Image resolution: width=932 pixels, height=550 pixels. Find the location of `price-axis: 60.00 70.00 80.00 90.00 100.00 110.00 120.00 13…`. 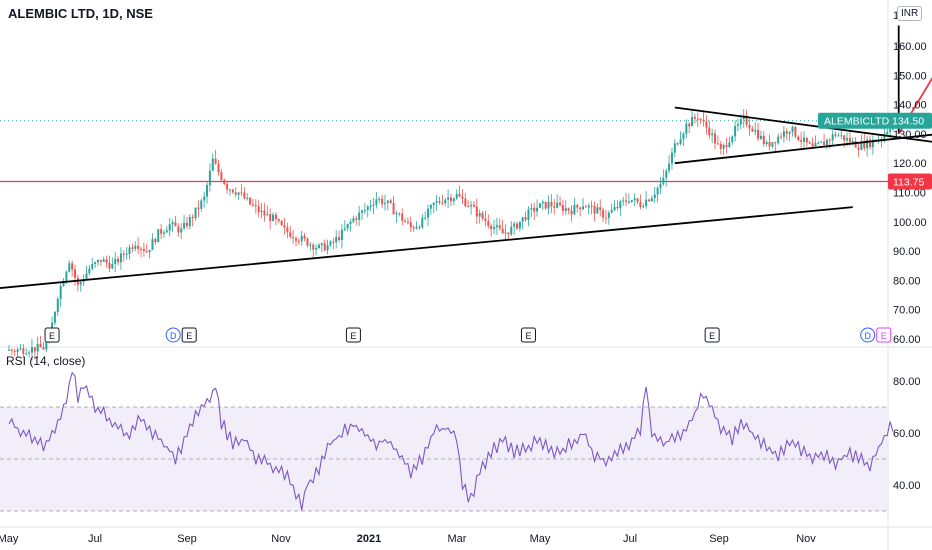

price-axis: 60.00 70.00 80.00 90.00 100.00 110.00 120.00 13… is located at coordinates (875, 178).